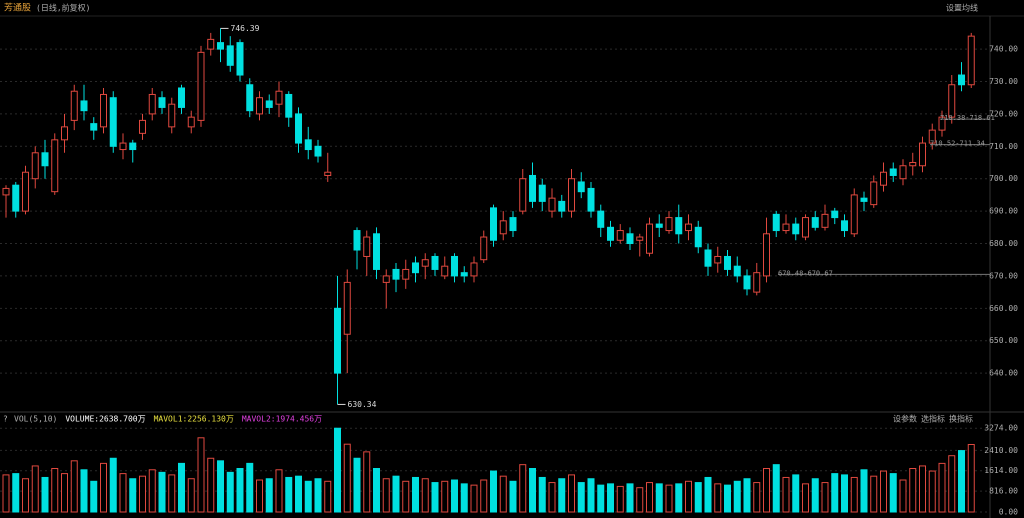  Describe the element at coordinates (17, 8) in the screenshot. I see `chart-title: 芳通股` at that location.